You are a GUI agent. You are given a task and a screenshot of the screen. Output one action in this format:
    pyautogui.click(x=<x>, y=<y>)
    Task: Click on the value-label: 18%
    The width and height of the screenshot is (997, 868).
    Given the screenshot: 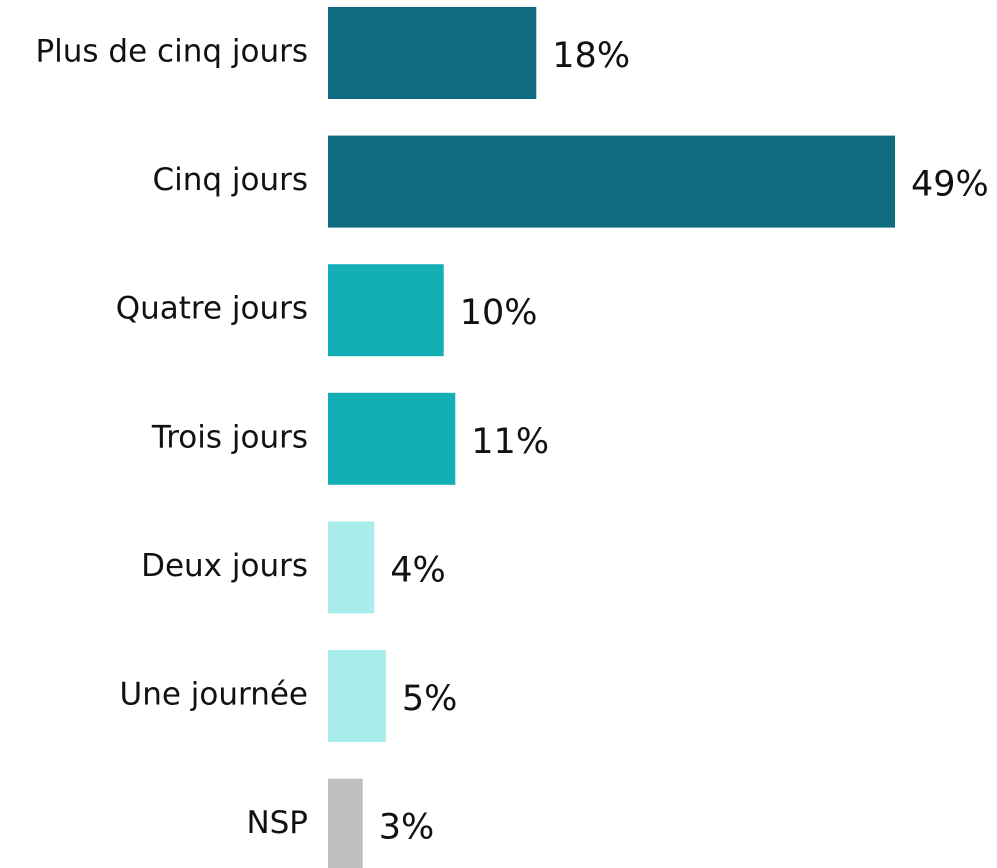 What is the action you would take?
    pyautogui.click(x=591, y=56)
    